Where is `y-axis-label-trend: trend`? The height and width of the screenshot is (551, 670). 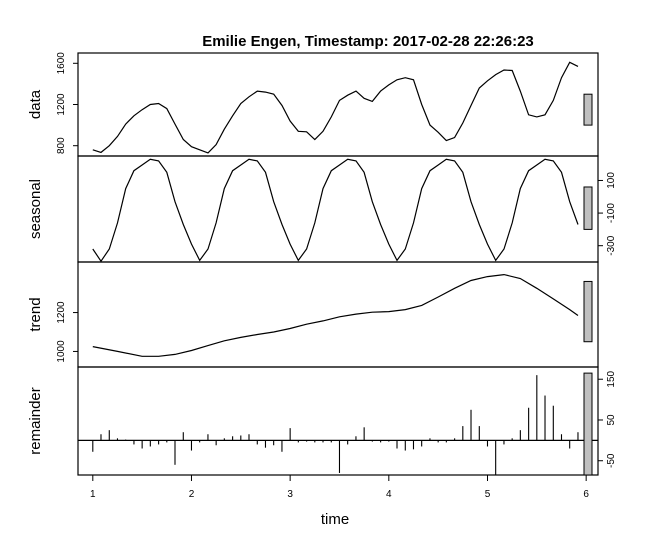
y-axis-label-trend: trend is located at coordinates (35, 314).